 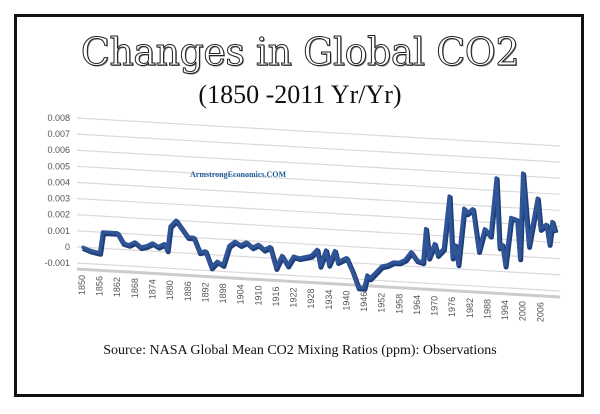 What do you see at coordinates (58, 199) in the screenshot?
I see `y-tick-label: 0.003` at bounding box center [58, 199].